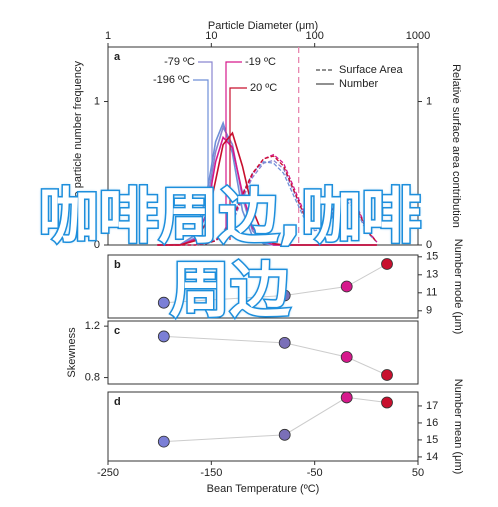 Image resolution: width=498 pixels, height=507 pixels. Describe the element at coordinates (117, 265) in the screenshot. I see `panel-label: b` at that location.